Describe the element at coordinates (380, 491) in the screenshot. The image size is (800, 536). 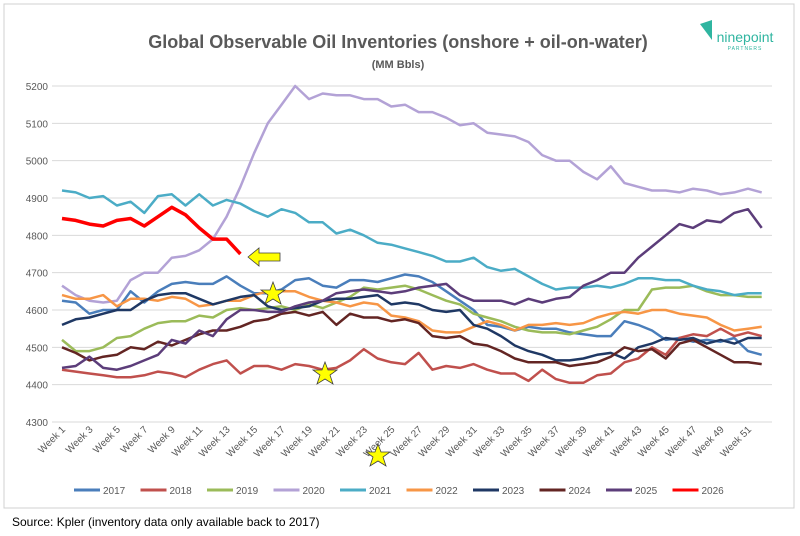
I see `legend-label: 2021` at that location.